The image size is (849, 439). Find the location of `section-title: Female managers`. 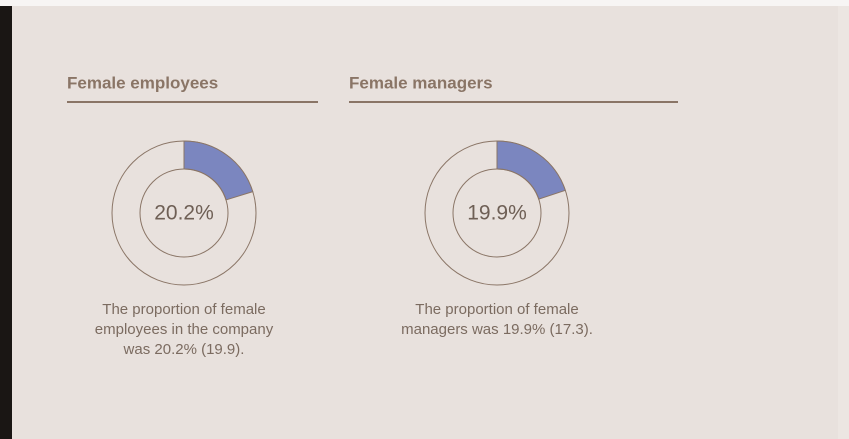

section-title: Female managers is located at coordinates (421, 82).